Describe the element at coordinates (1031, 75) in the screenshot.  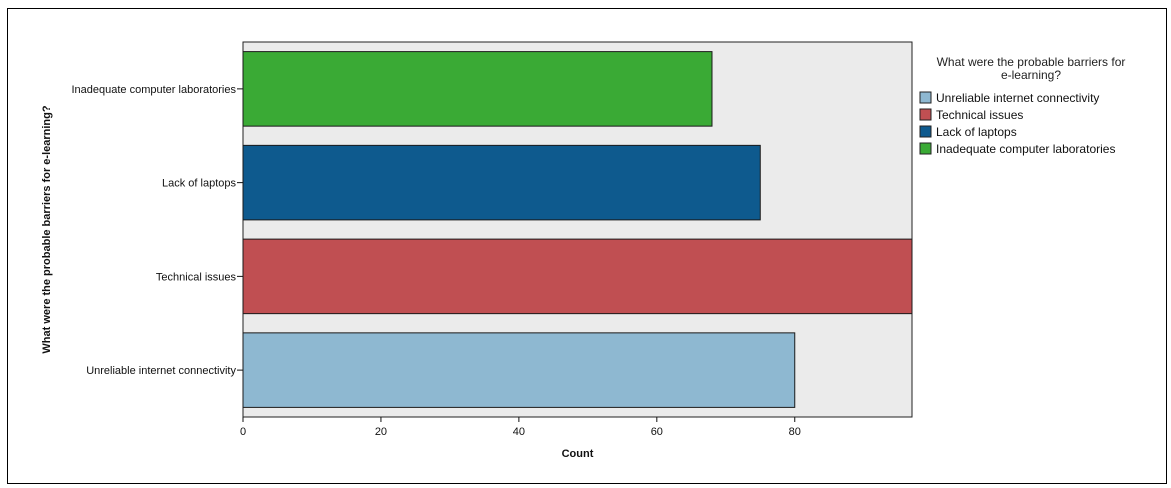
I see `legend-title-line-2: e-learning?` at that location.